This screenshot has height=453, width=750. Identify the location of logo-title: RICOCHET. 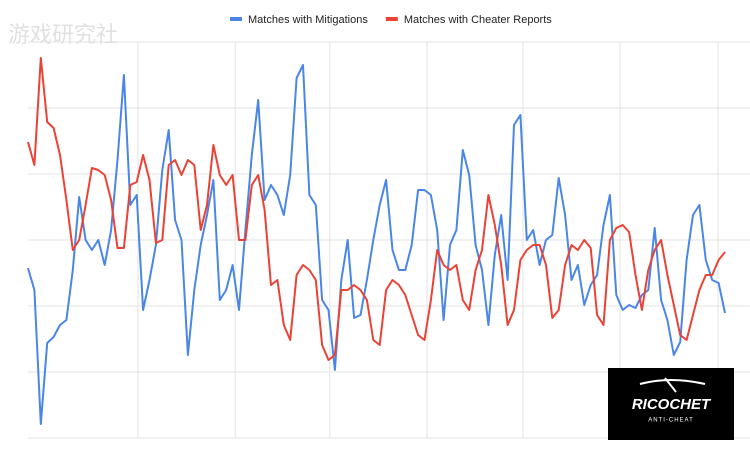
(672, 404).